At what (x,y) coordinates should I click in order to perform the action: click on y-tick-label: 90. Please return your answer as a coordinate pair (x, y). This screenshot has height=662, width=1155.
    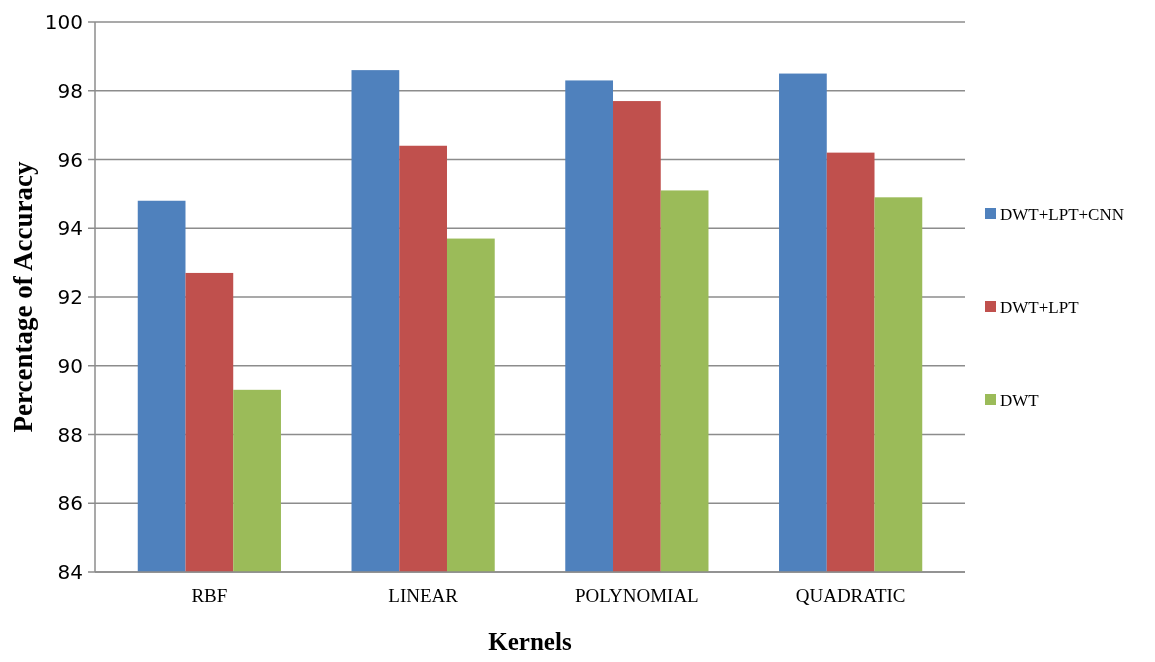
    Looking at the image, I should click on (70, 365).